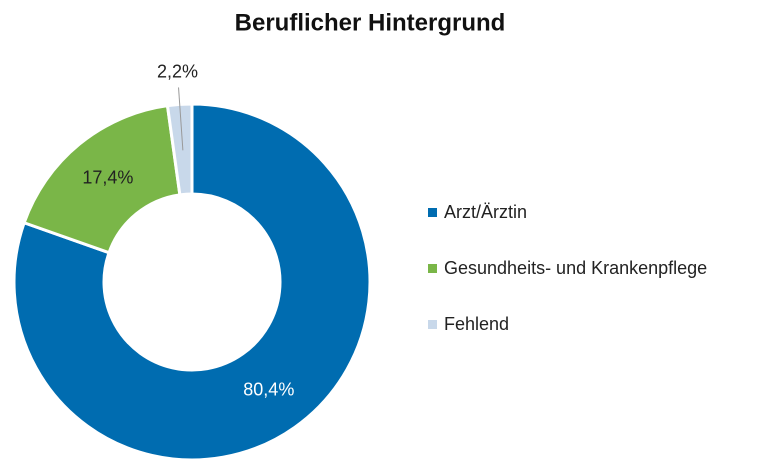 The image size is (768, 460). What do you see at coordinates (476, 324) in the screenshot?
I see `legend-label: Fehlend` at bounding box center [476, 324].